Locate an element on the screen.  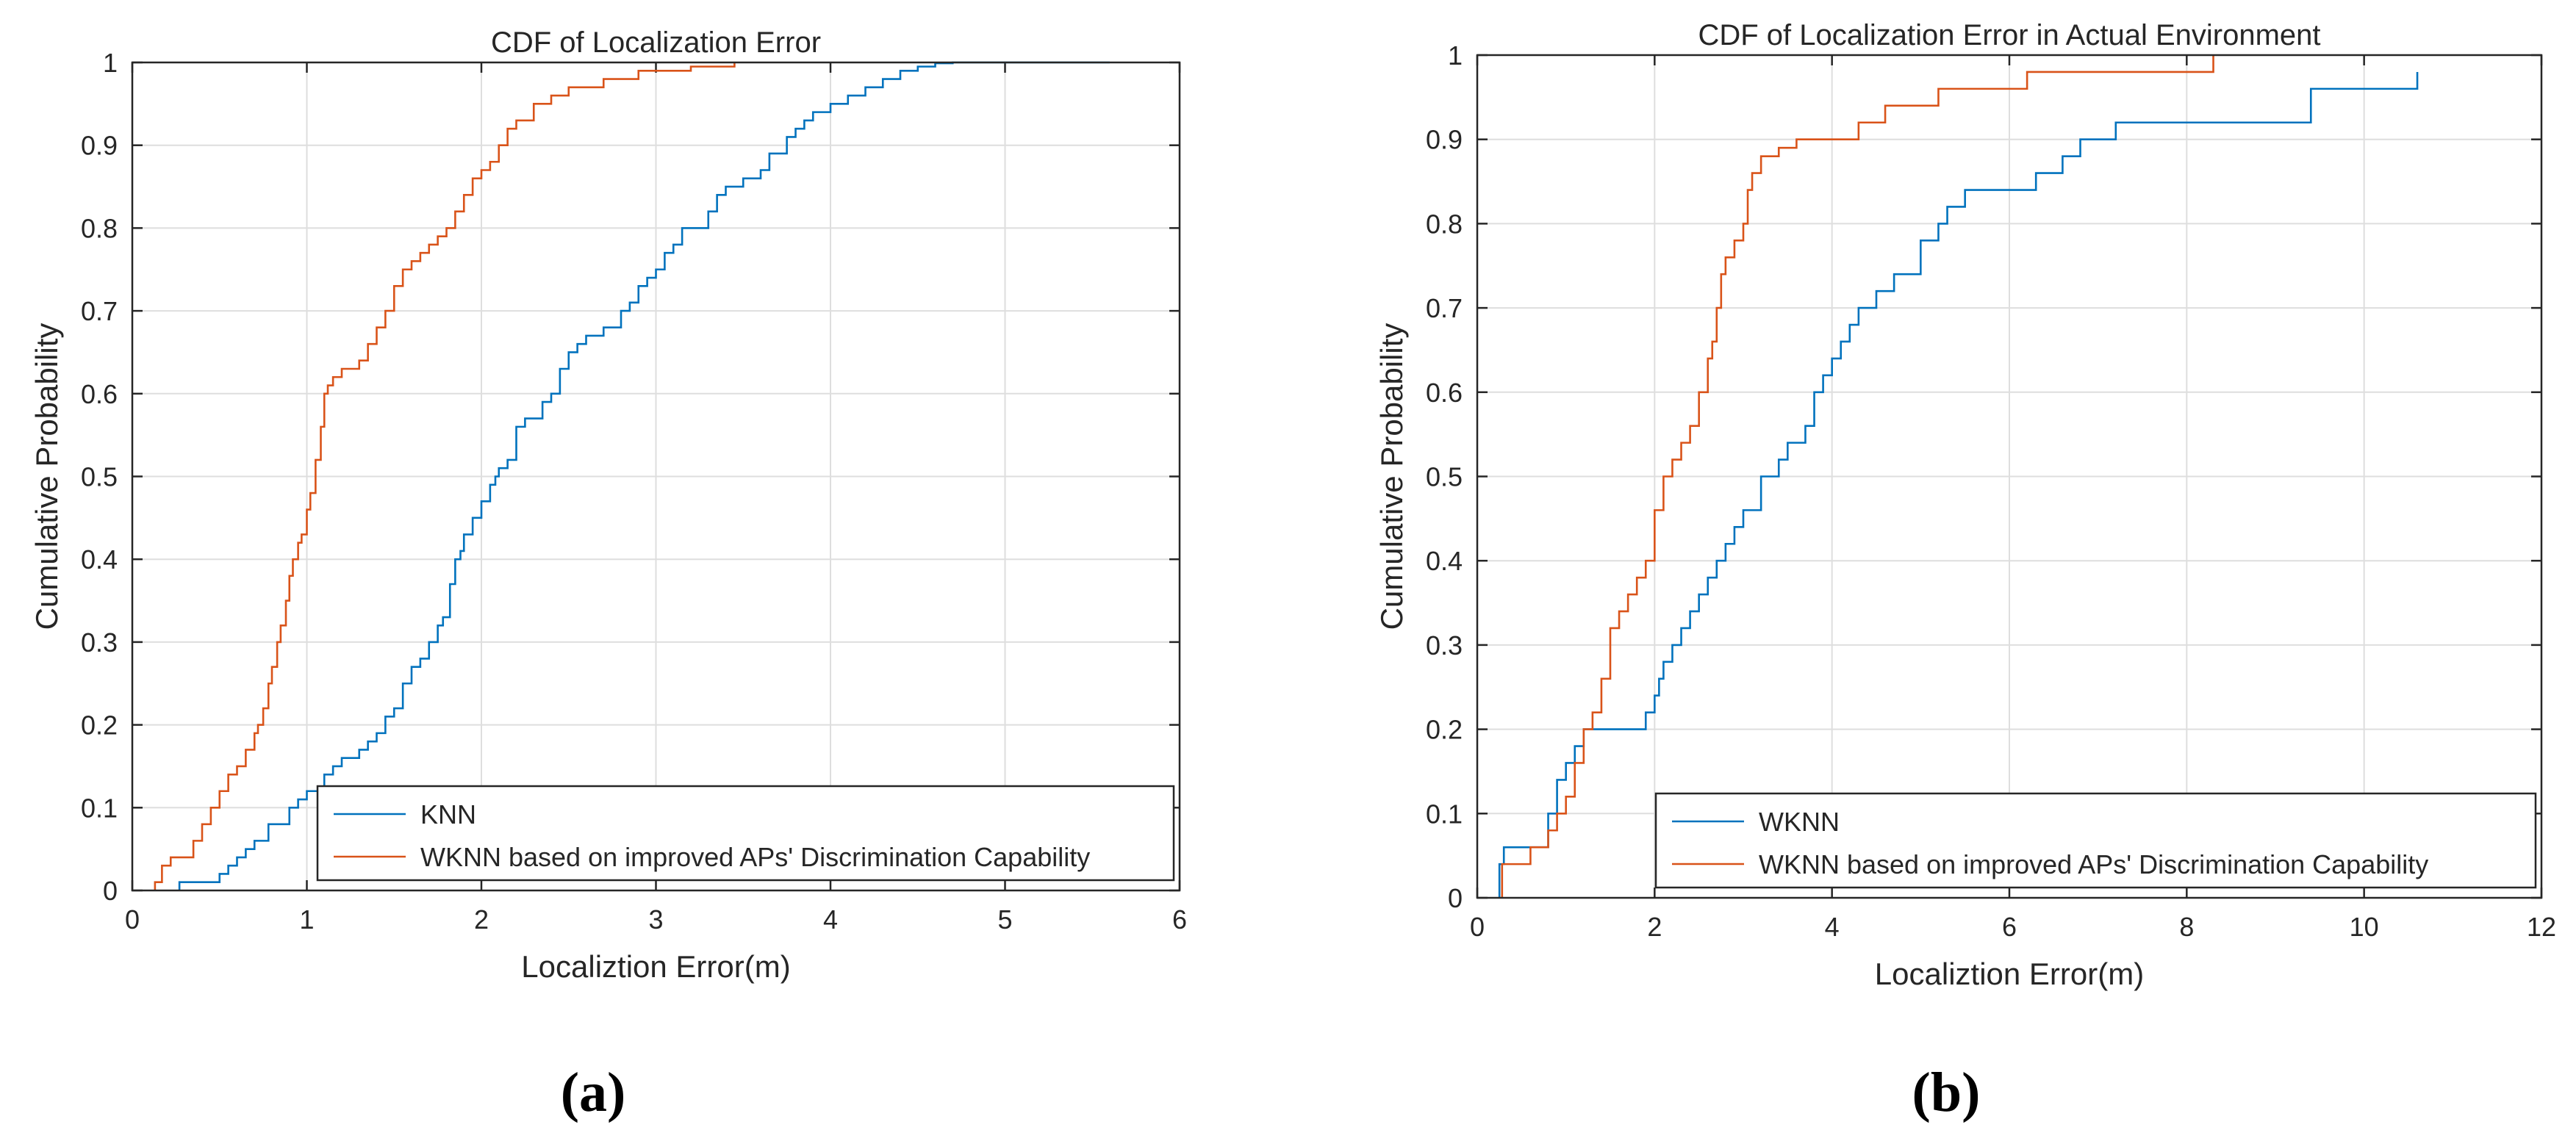
x-tick-label: 12 is located at coordinates (2541, 927).